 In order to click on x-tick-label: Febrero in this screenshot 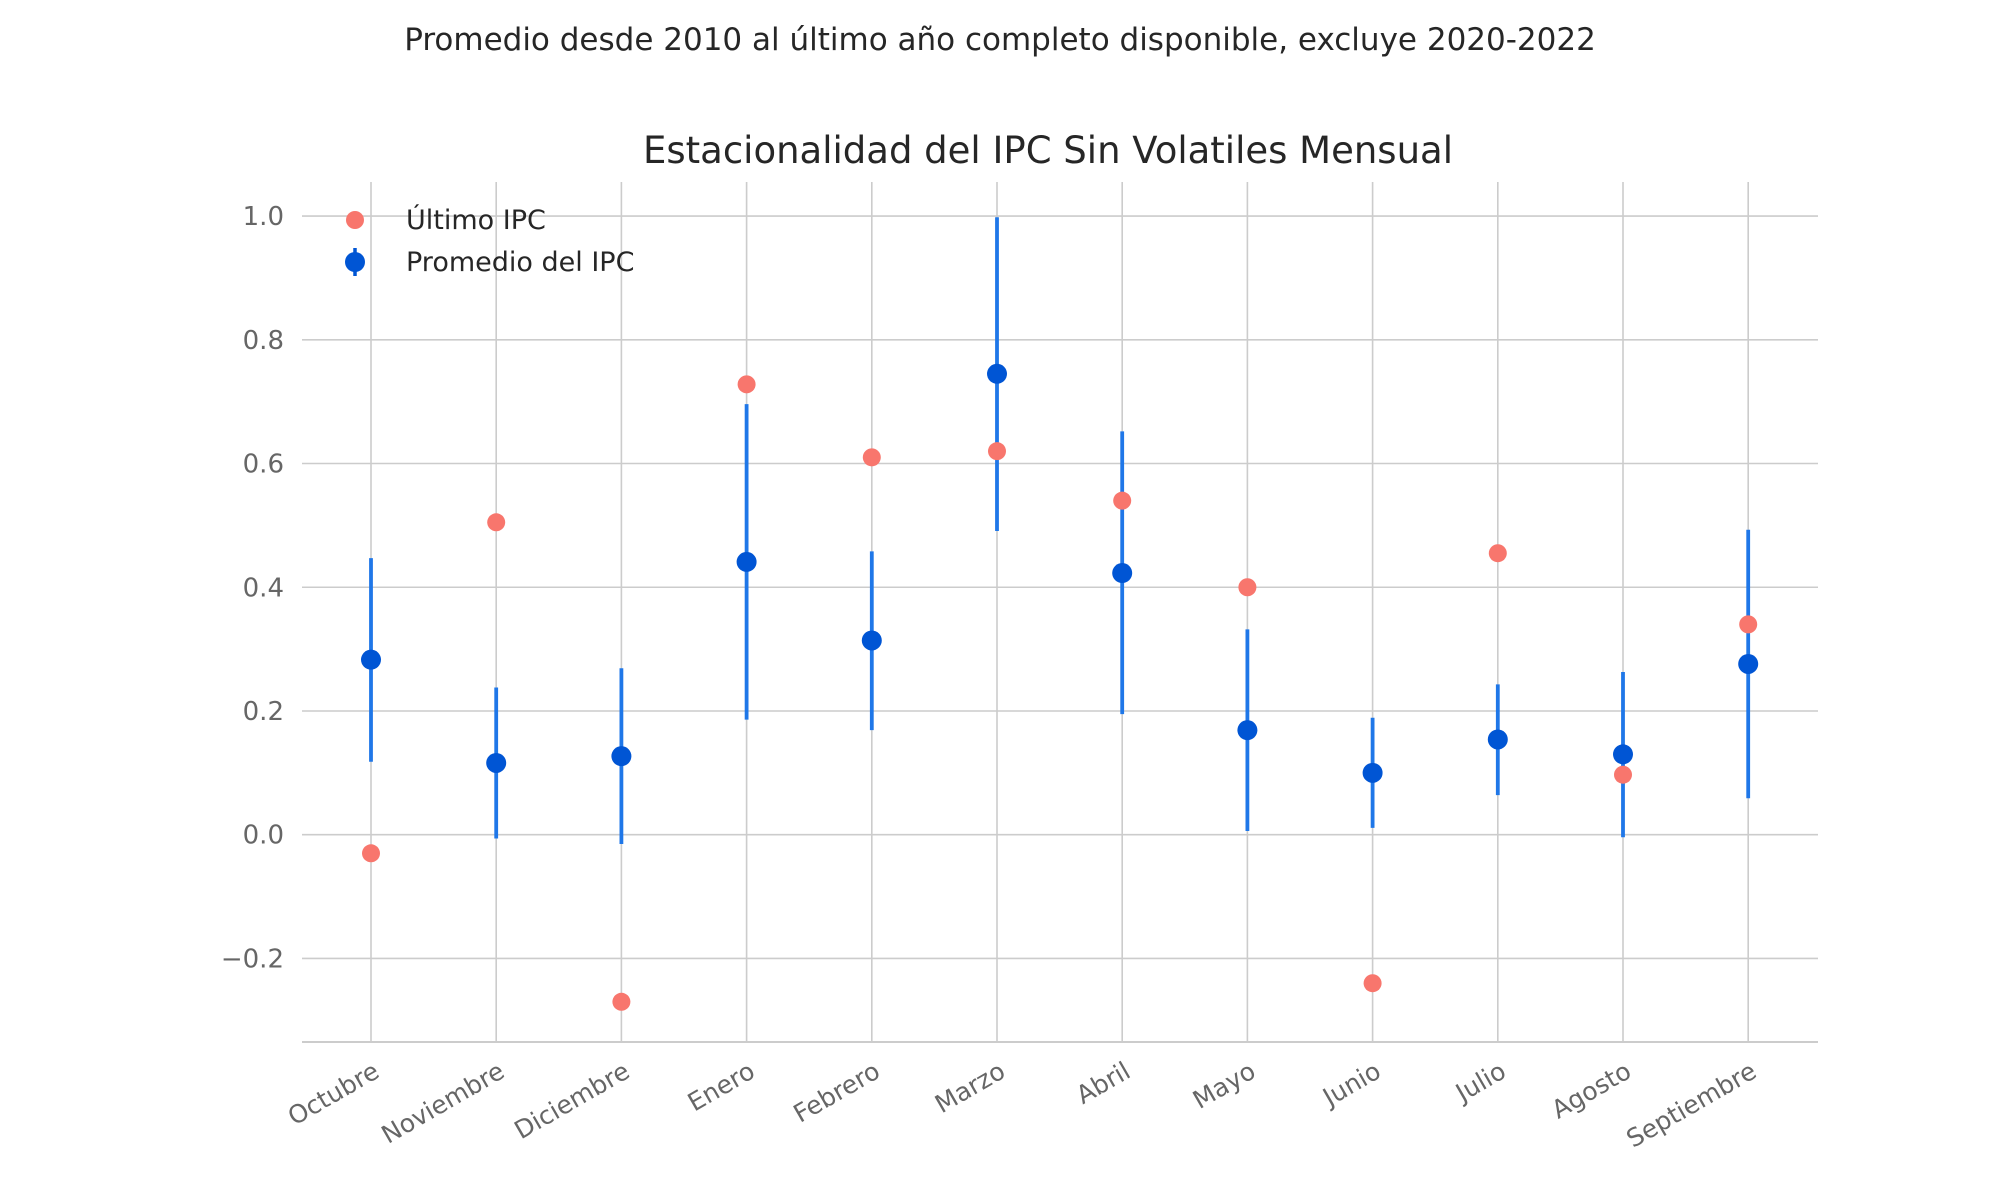, I will do `click(837, 1092)`.